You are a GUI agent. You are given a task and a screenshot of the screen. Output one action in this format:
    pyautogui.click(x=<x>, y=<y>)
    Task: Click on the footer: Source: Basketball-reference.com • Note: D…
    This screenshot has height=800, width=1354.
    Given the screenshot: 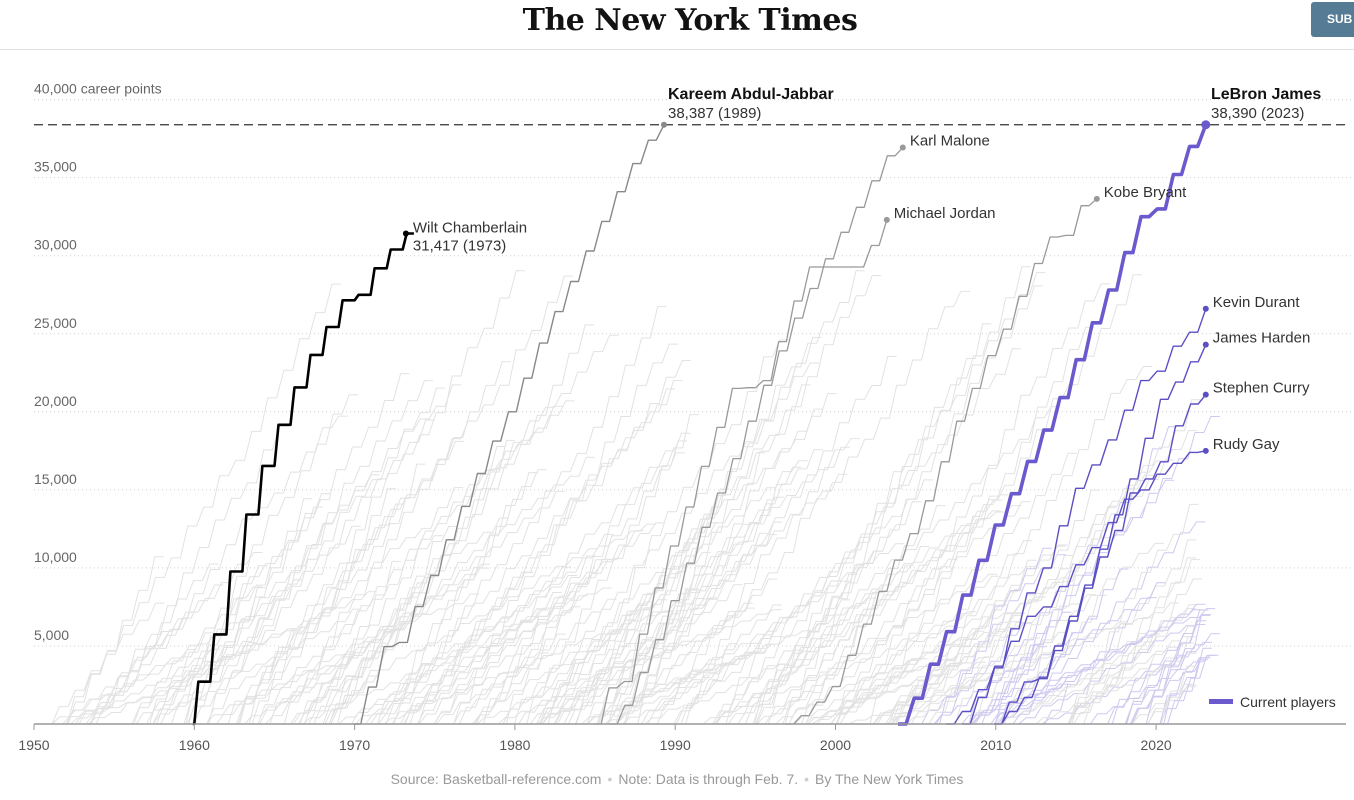 What is the action you would take?
    pyautogui.click(x=677, y=779)
    